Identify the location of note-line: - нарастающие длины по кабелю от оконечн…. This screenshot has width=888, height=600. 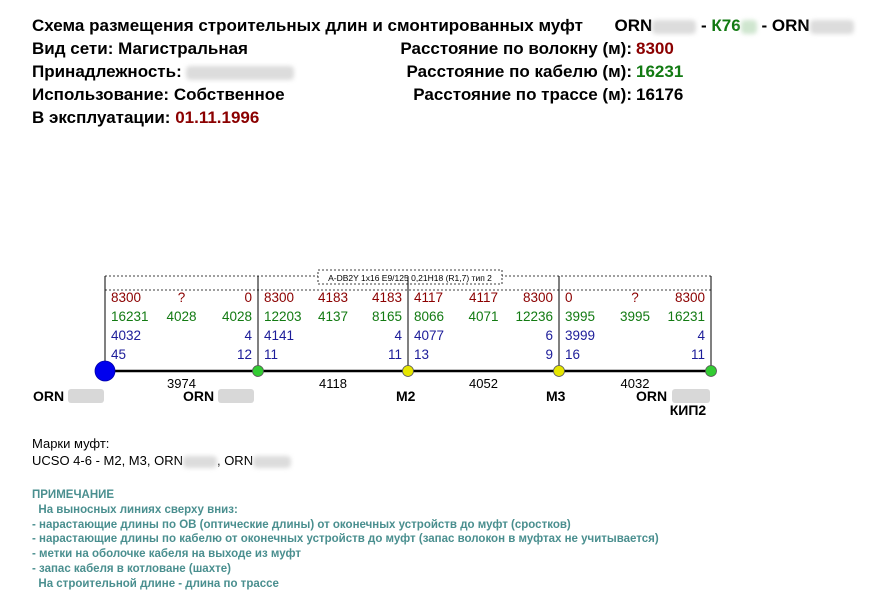
(345, 539).